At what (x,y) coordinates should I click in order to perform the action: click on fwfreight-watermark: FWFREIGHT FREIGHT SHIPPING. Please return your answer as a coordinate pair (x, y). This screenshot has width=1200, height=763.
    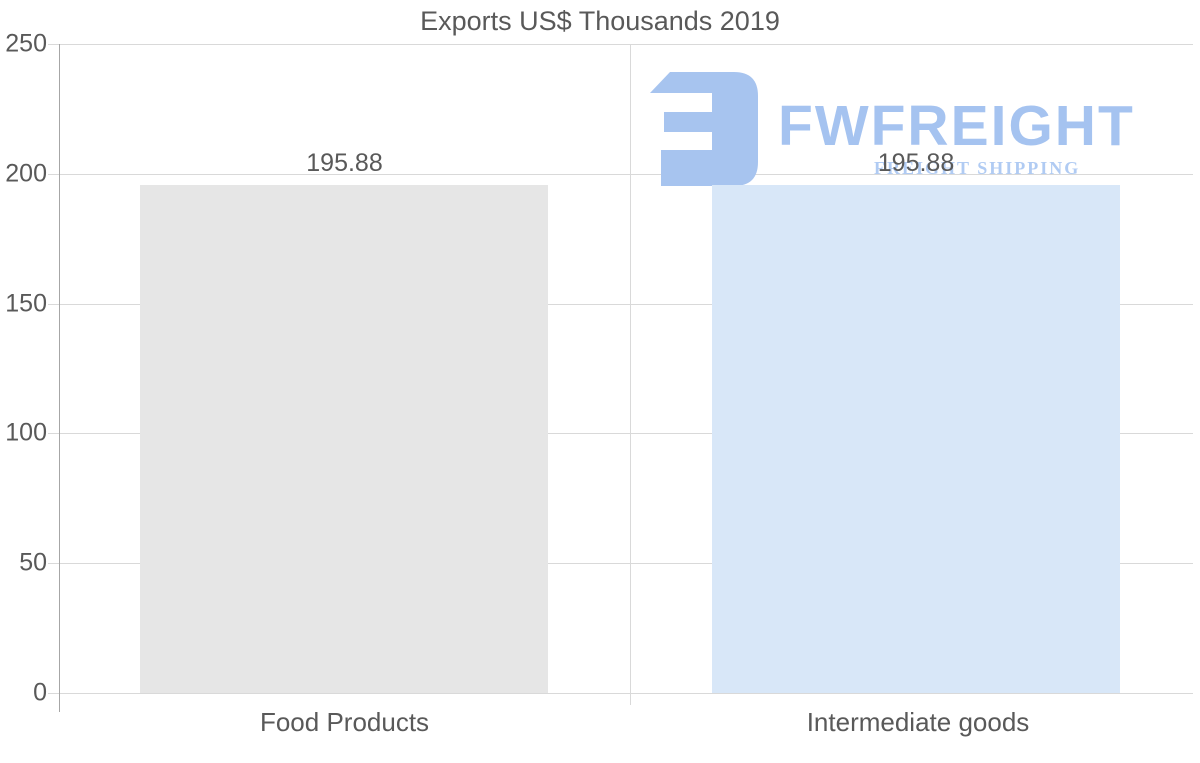
    Looking at the image, I should click on (900, 129).